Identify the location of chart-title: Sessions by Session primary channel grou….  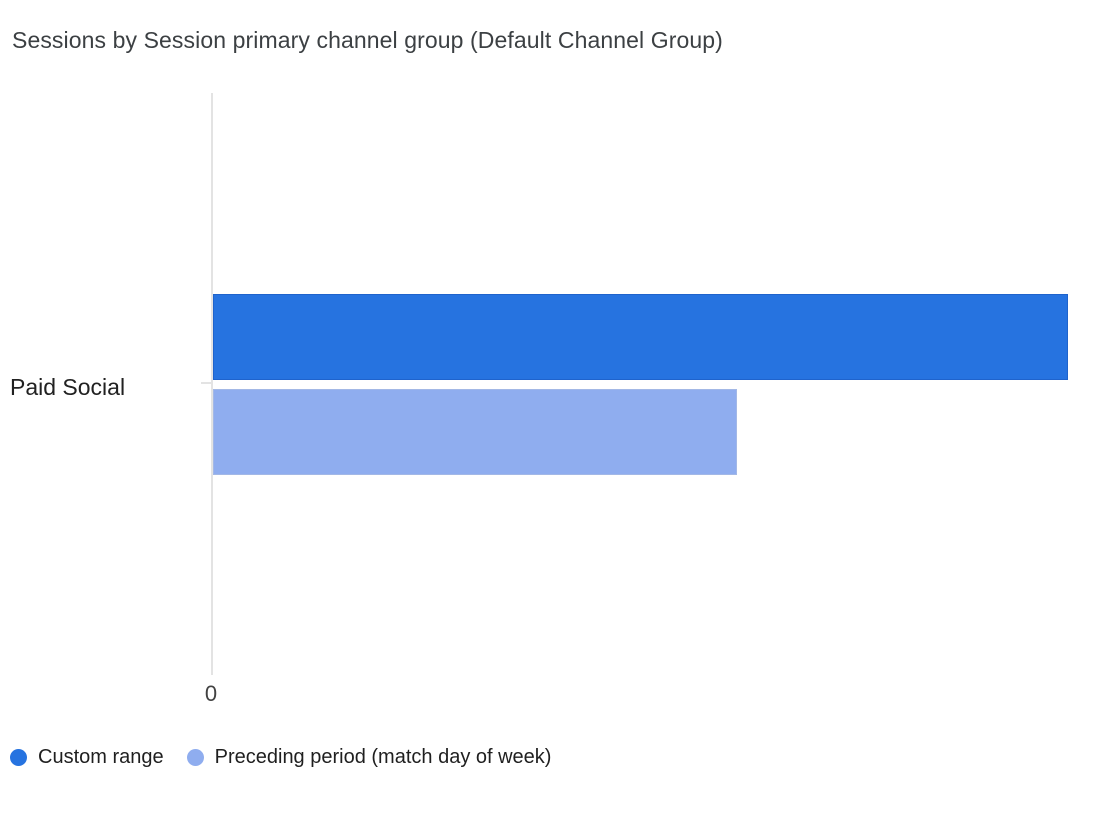
(367, 40).